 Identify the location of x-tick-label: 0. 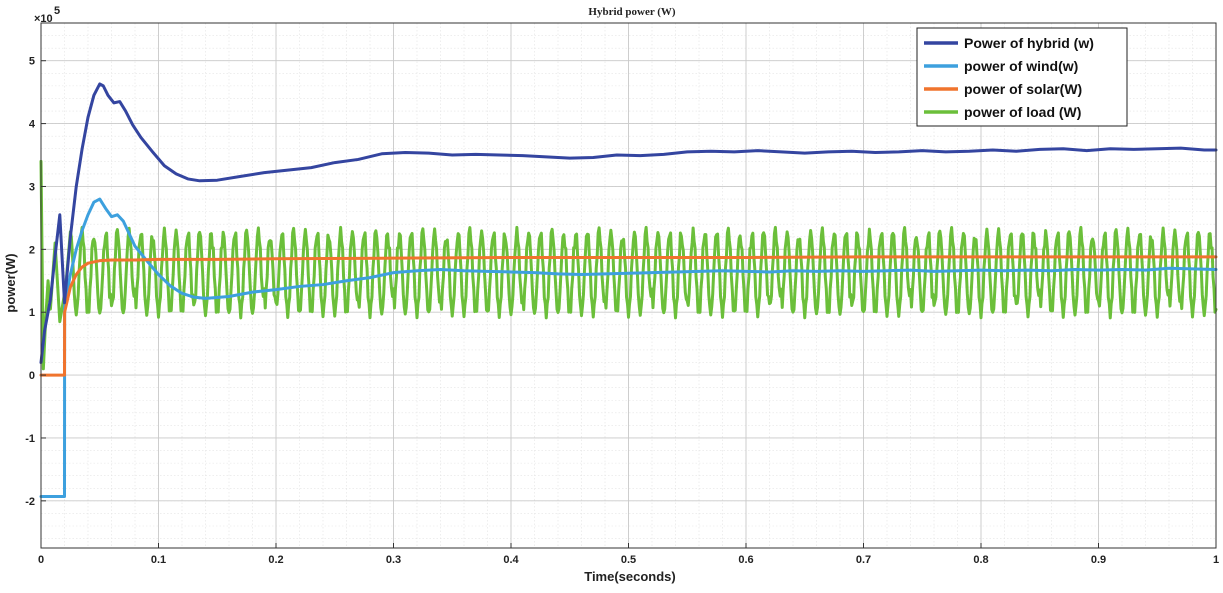
(41, 560).